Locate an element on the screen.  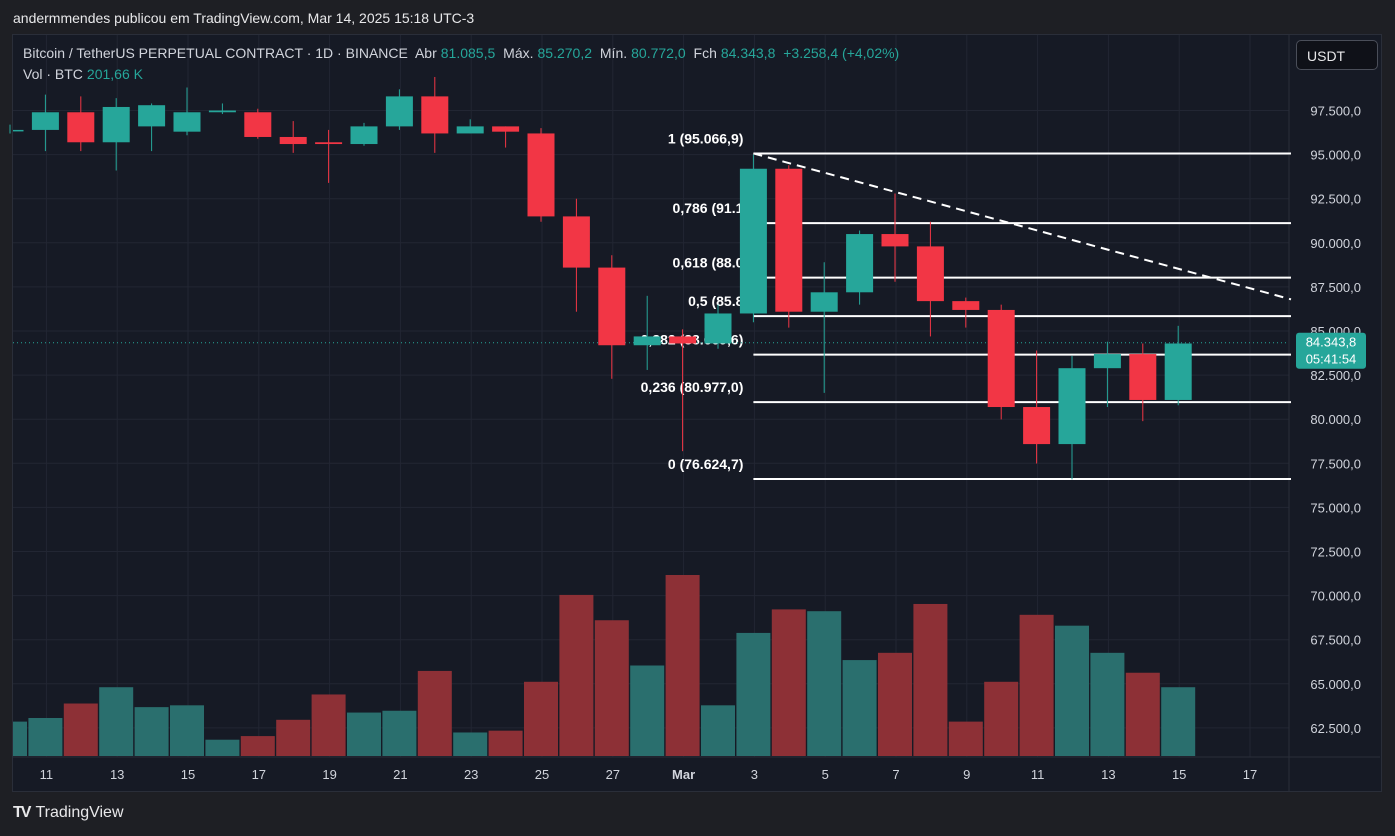
volume-label: Vol · BTC is located at coordinates (53, 74).